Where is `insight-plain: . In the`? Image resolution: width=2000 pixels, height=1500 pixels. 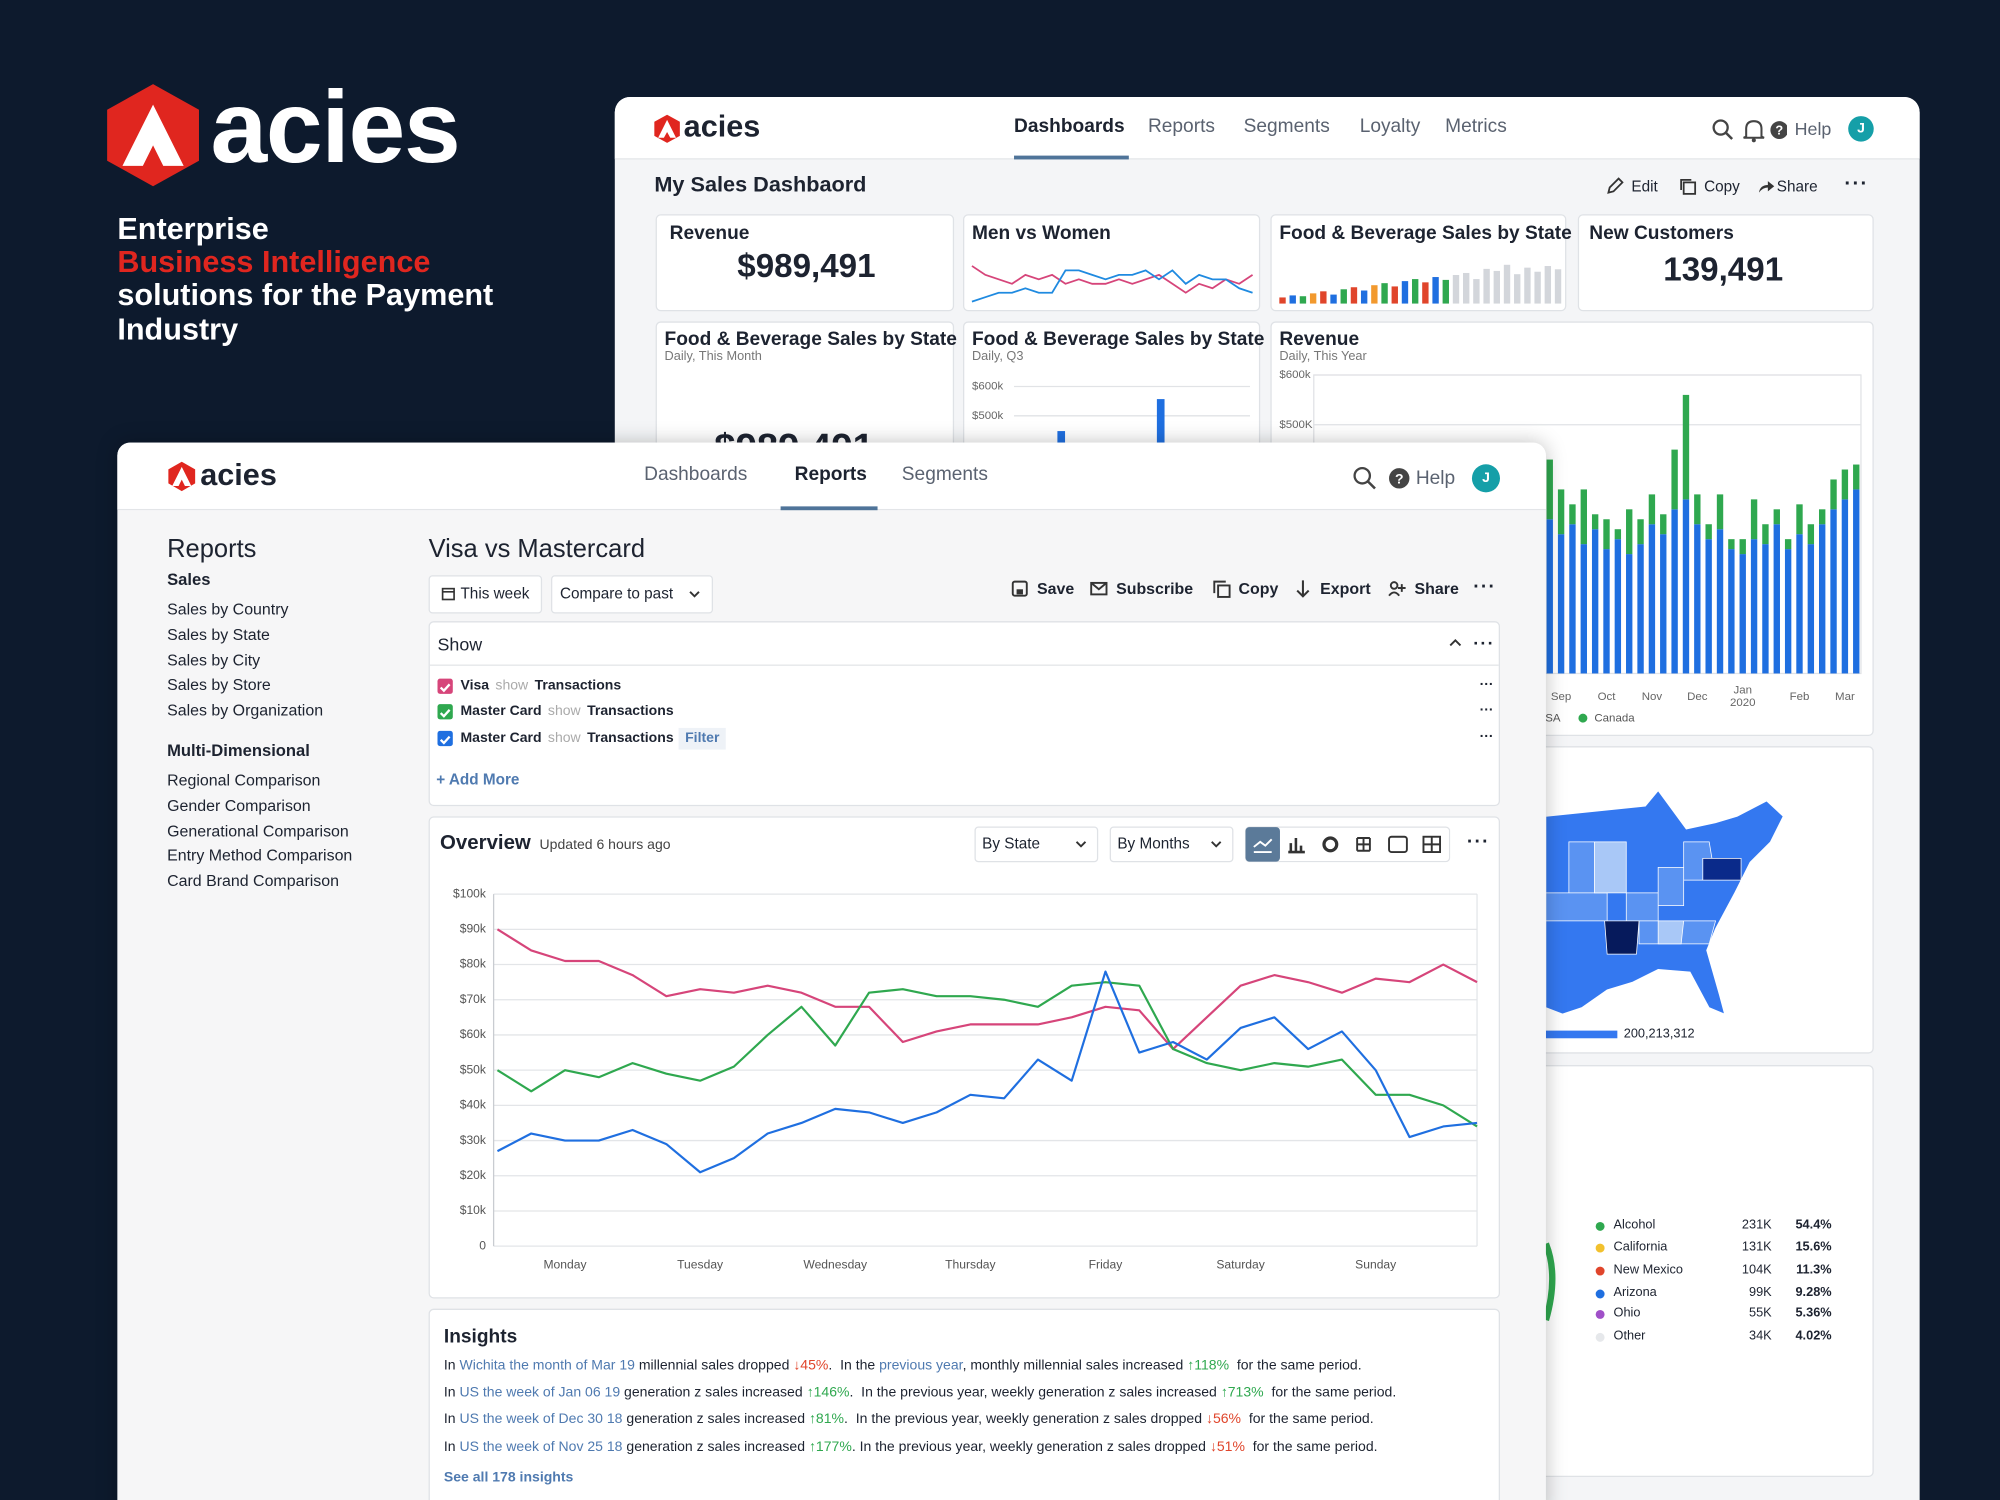 insight-plain: . In the is located at coordinates (854, 1366).